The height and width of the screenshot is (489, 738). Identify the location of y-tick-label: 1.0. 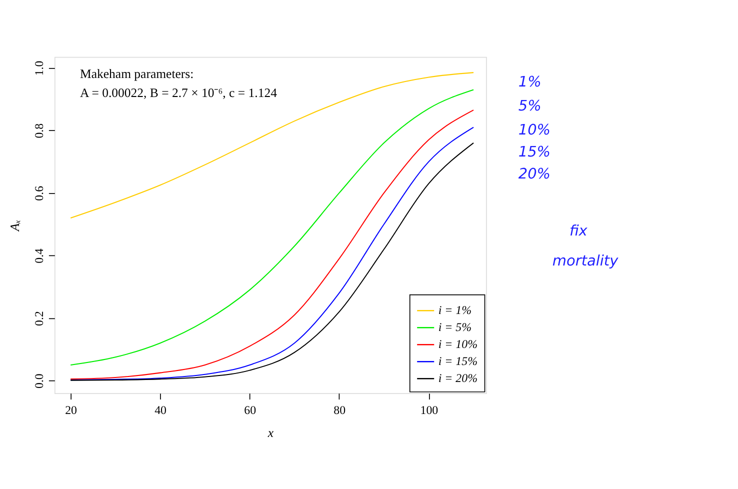
(39, 68).